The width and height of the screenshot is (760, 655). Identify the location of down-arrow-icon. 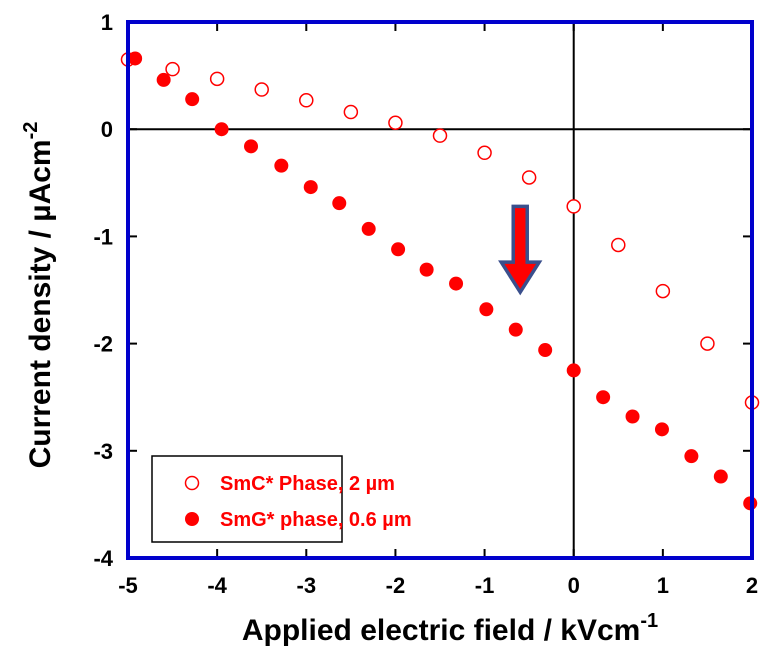
(520, 250).